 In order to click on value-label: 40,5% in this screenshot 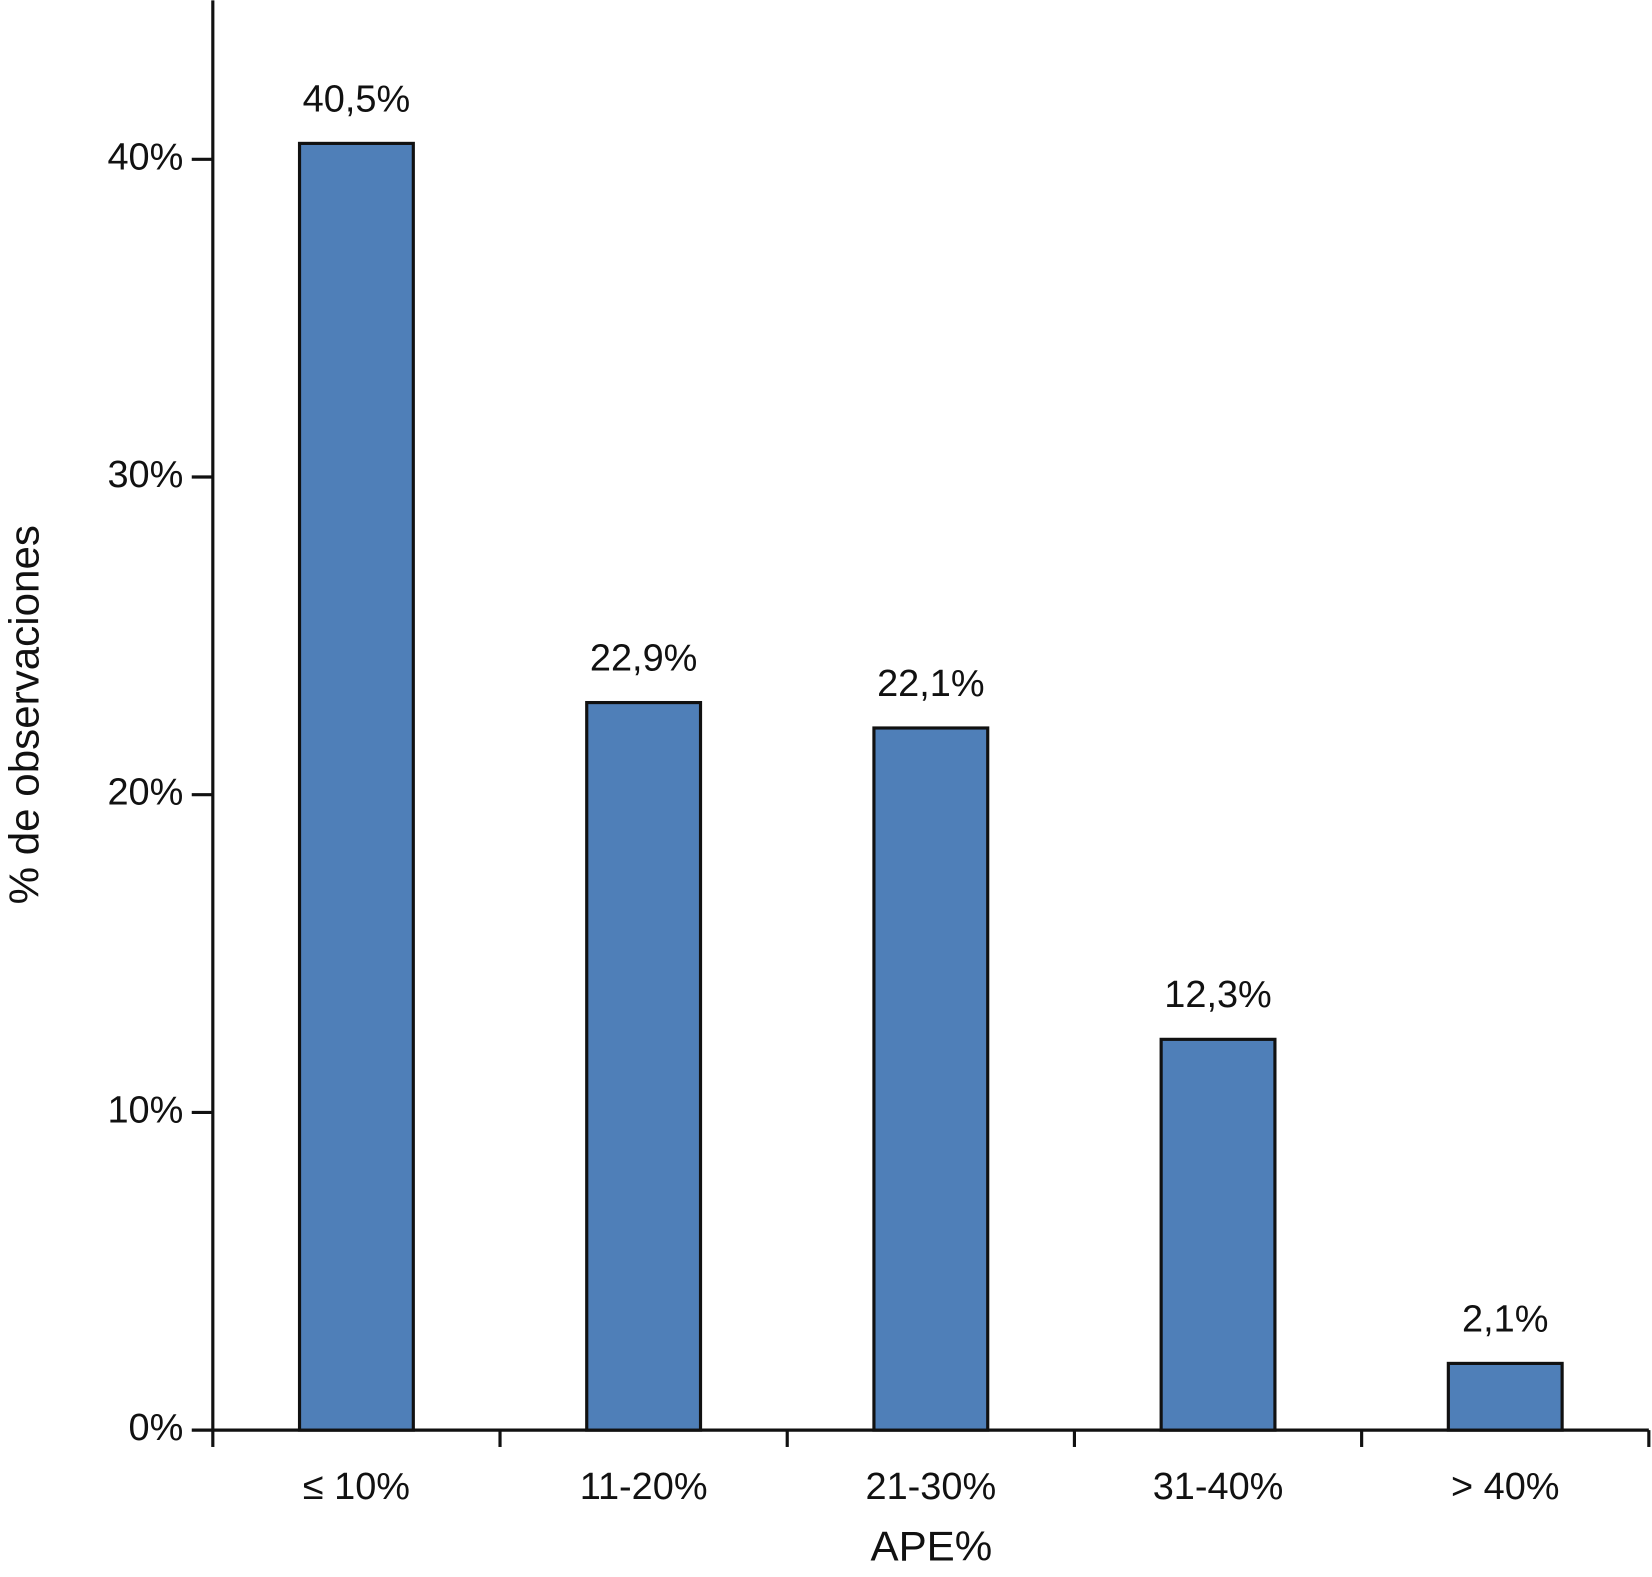, I will do `click(356, 99)`.